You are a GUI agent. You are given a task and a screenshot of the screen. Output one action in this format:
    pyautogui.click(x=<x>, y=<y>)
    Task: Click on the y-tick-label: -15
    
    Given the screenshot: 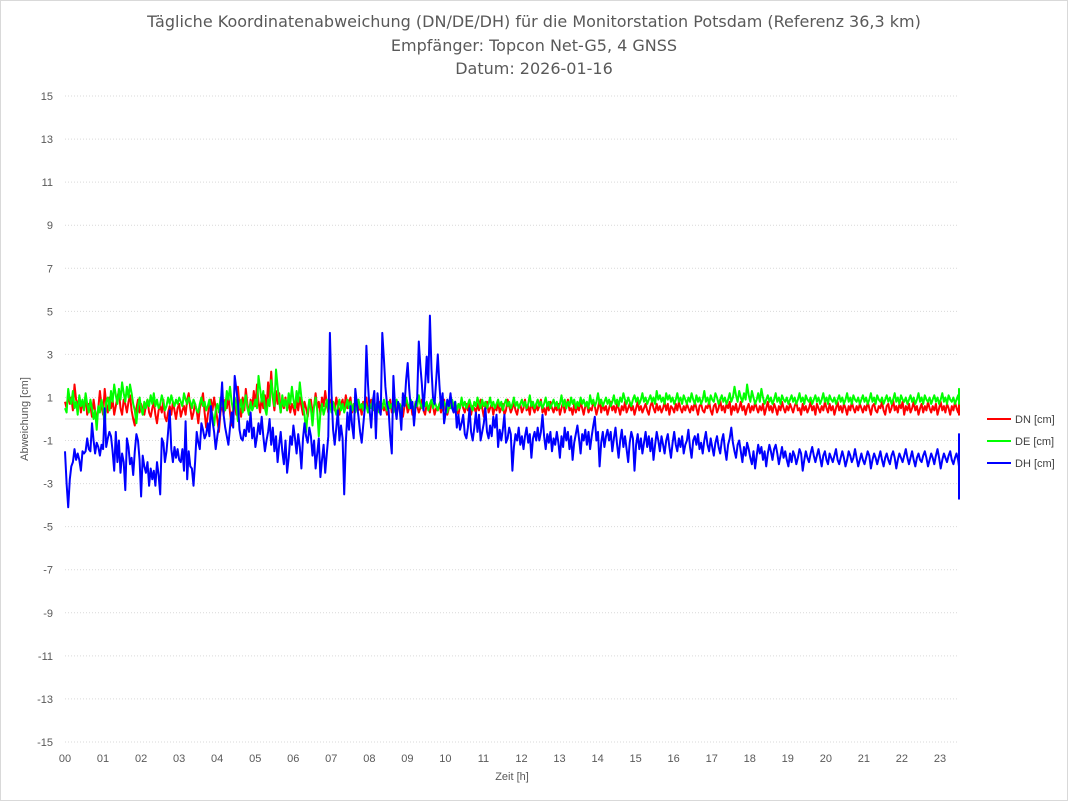 What is the action you would take?
    pyautogui.click(x=45, y=743)
    